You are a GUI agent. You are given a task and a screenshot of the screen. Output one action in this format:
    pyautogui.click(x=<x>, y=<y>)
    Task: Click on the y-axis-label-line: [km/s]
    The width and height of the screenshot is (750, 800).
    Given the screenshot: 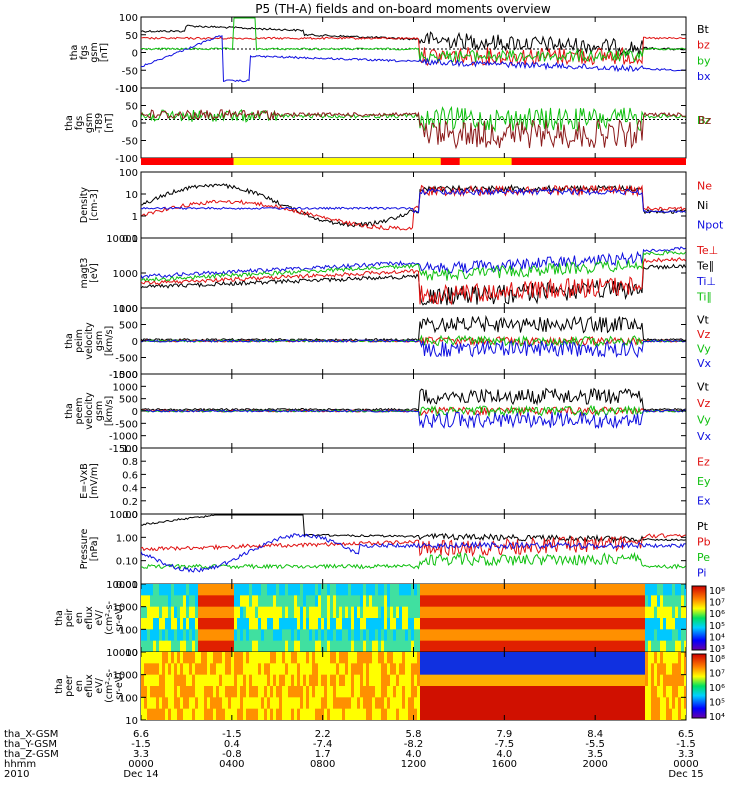 What is the action you would take?
    pyautogui.click(x=109, y=341)
    